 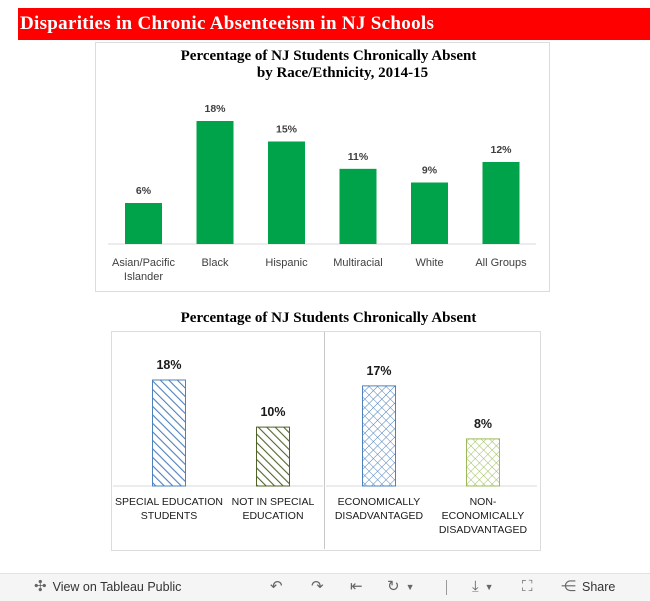 I want to click on group-category-label: NON-, so click(x=483, y=502).